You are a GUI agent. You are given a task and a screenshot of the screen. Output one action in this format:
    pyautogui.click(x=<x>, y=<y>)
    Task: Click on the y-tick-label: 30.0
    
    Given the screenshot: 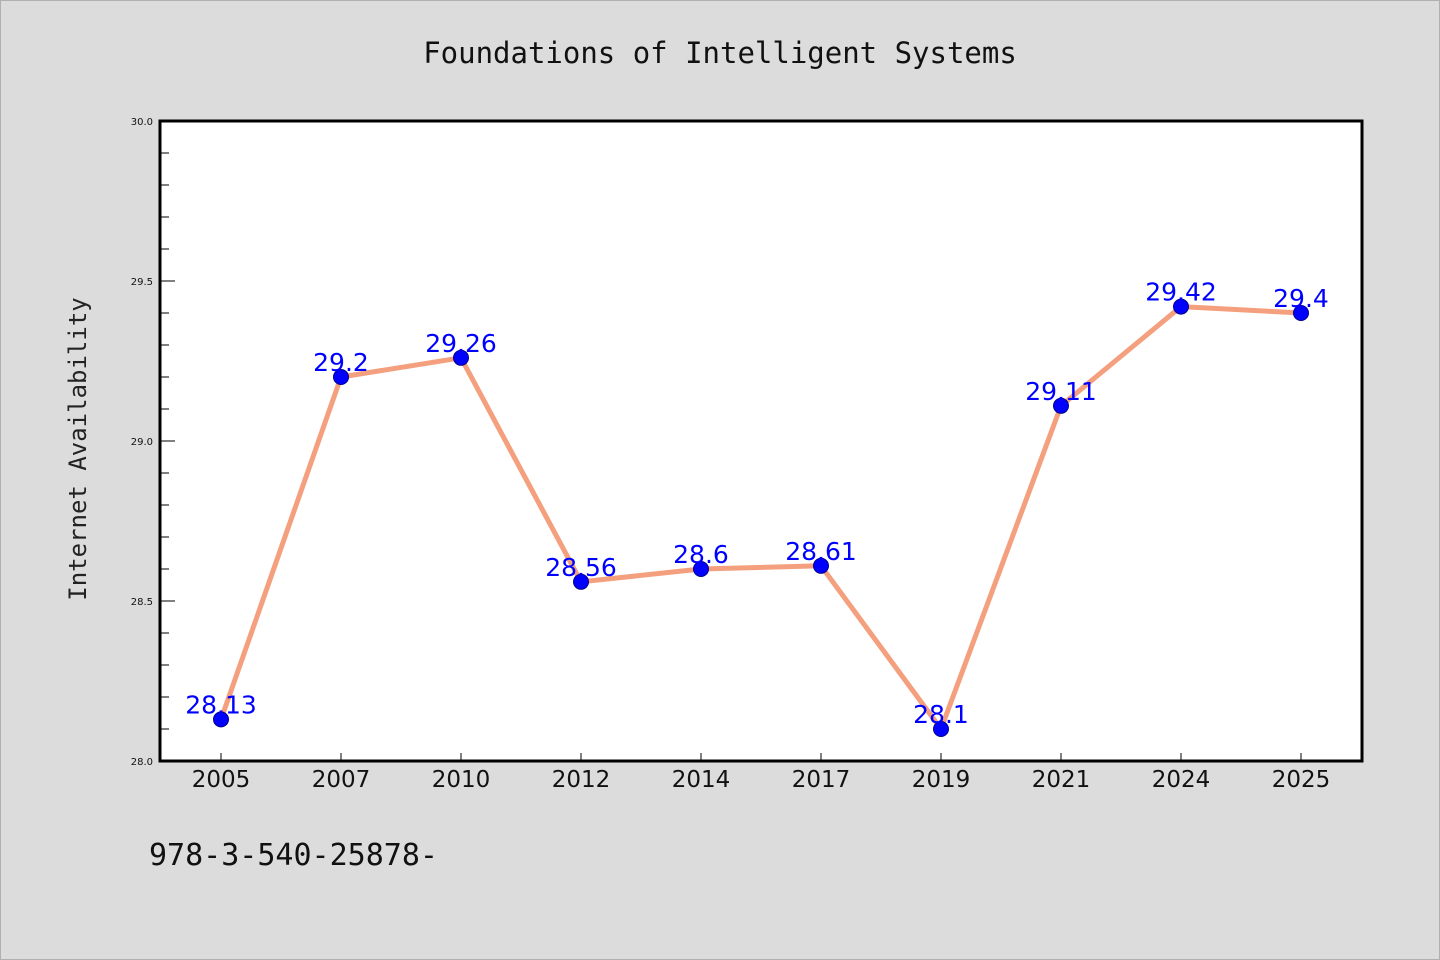 What is the action you would take?
    pyautogui.click(x=142, y=122)
    